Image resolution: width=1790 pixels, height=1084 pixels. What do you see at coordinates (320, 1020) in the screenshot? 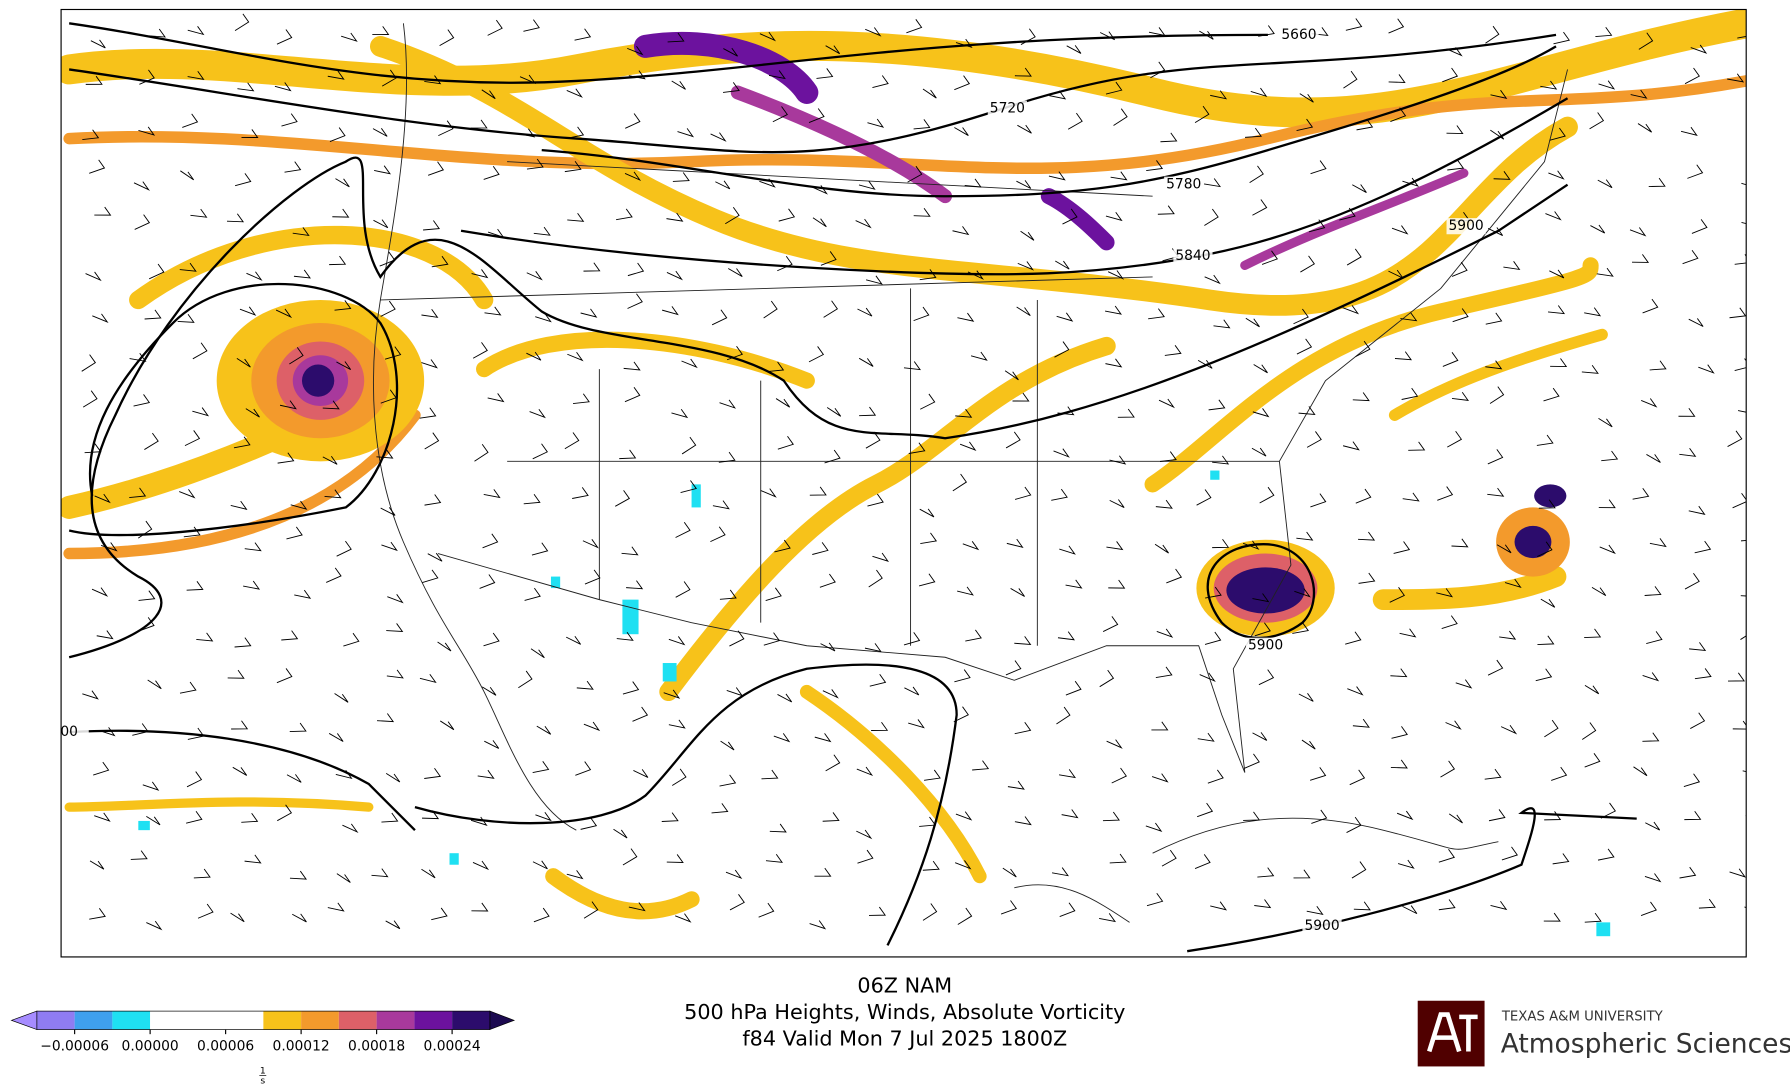
I see `colorbar-segment` at bounding box center [320, 1020].